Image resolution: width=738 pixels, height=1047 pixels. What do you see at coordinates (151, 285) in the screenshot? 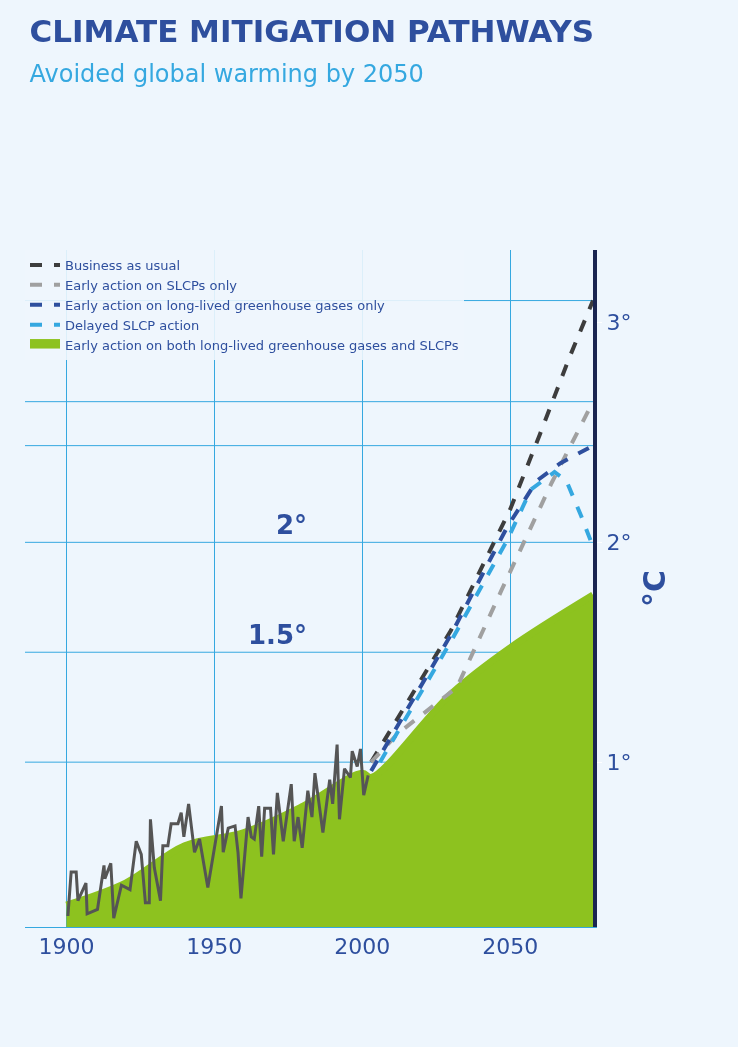
I see `legend-label: Early action on SLCPs only` at bounding box center [151, 285].